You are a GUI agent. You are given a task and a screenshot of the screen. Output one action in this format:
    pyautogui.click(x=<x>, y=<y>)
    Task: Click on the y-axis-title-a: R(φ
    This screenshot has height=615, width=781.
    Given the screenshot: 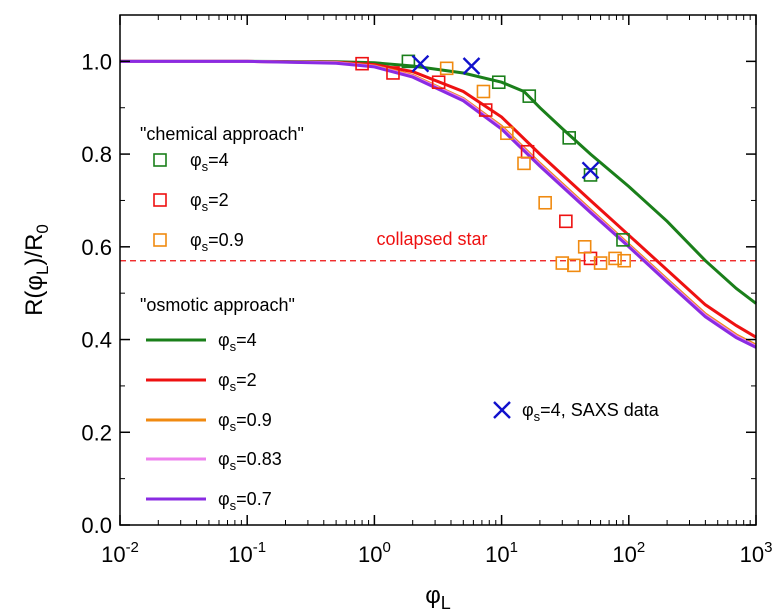 What is the action you would take?
    pyautogui.click(x=34, y=295)
    